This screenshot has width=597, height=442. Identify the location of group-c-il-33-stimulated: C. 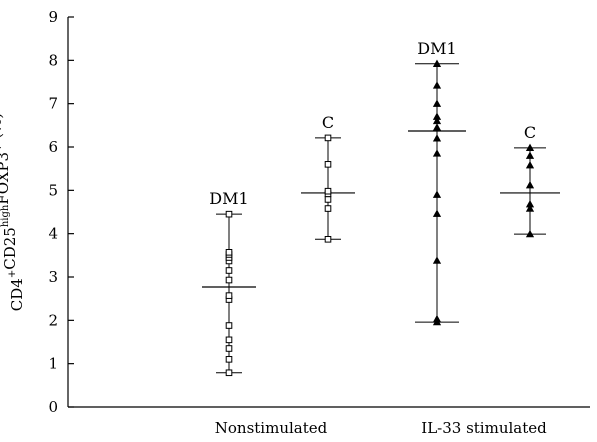
(530, 180).